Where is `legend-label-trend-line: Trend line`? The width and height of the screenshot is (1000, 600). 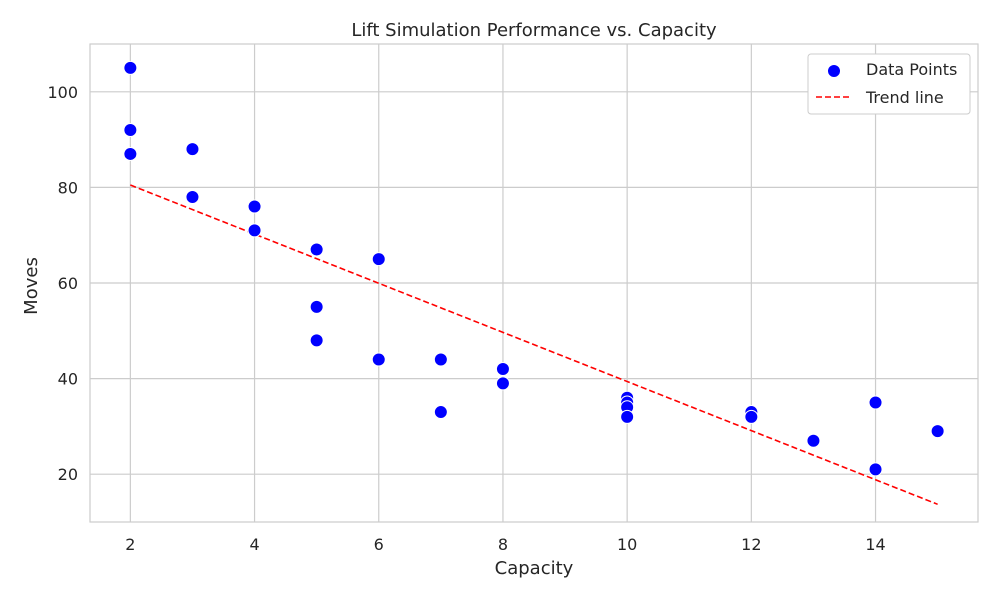
legend-label-trend-line: Trend line is located at coordinates (904, 97).